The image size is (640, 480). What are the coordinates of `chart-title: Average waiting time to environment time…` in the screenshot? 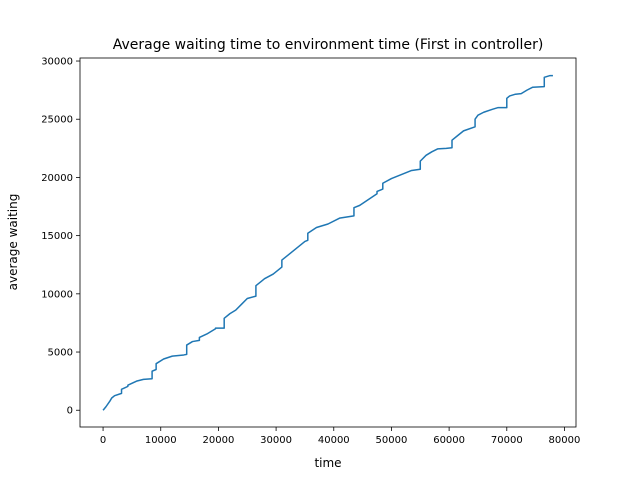 It's located at (328, 45).